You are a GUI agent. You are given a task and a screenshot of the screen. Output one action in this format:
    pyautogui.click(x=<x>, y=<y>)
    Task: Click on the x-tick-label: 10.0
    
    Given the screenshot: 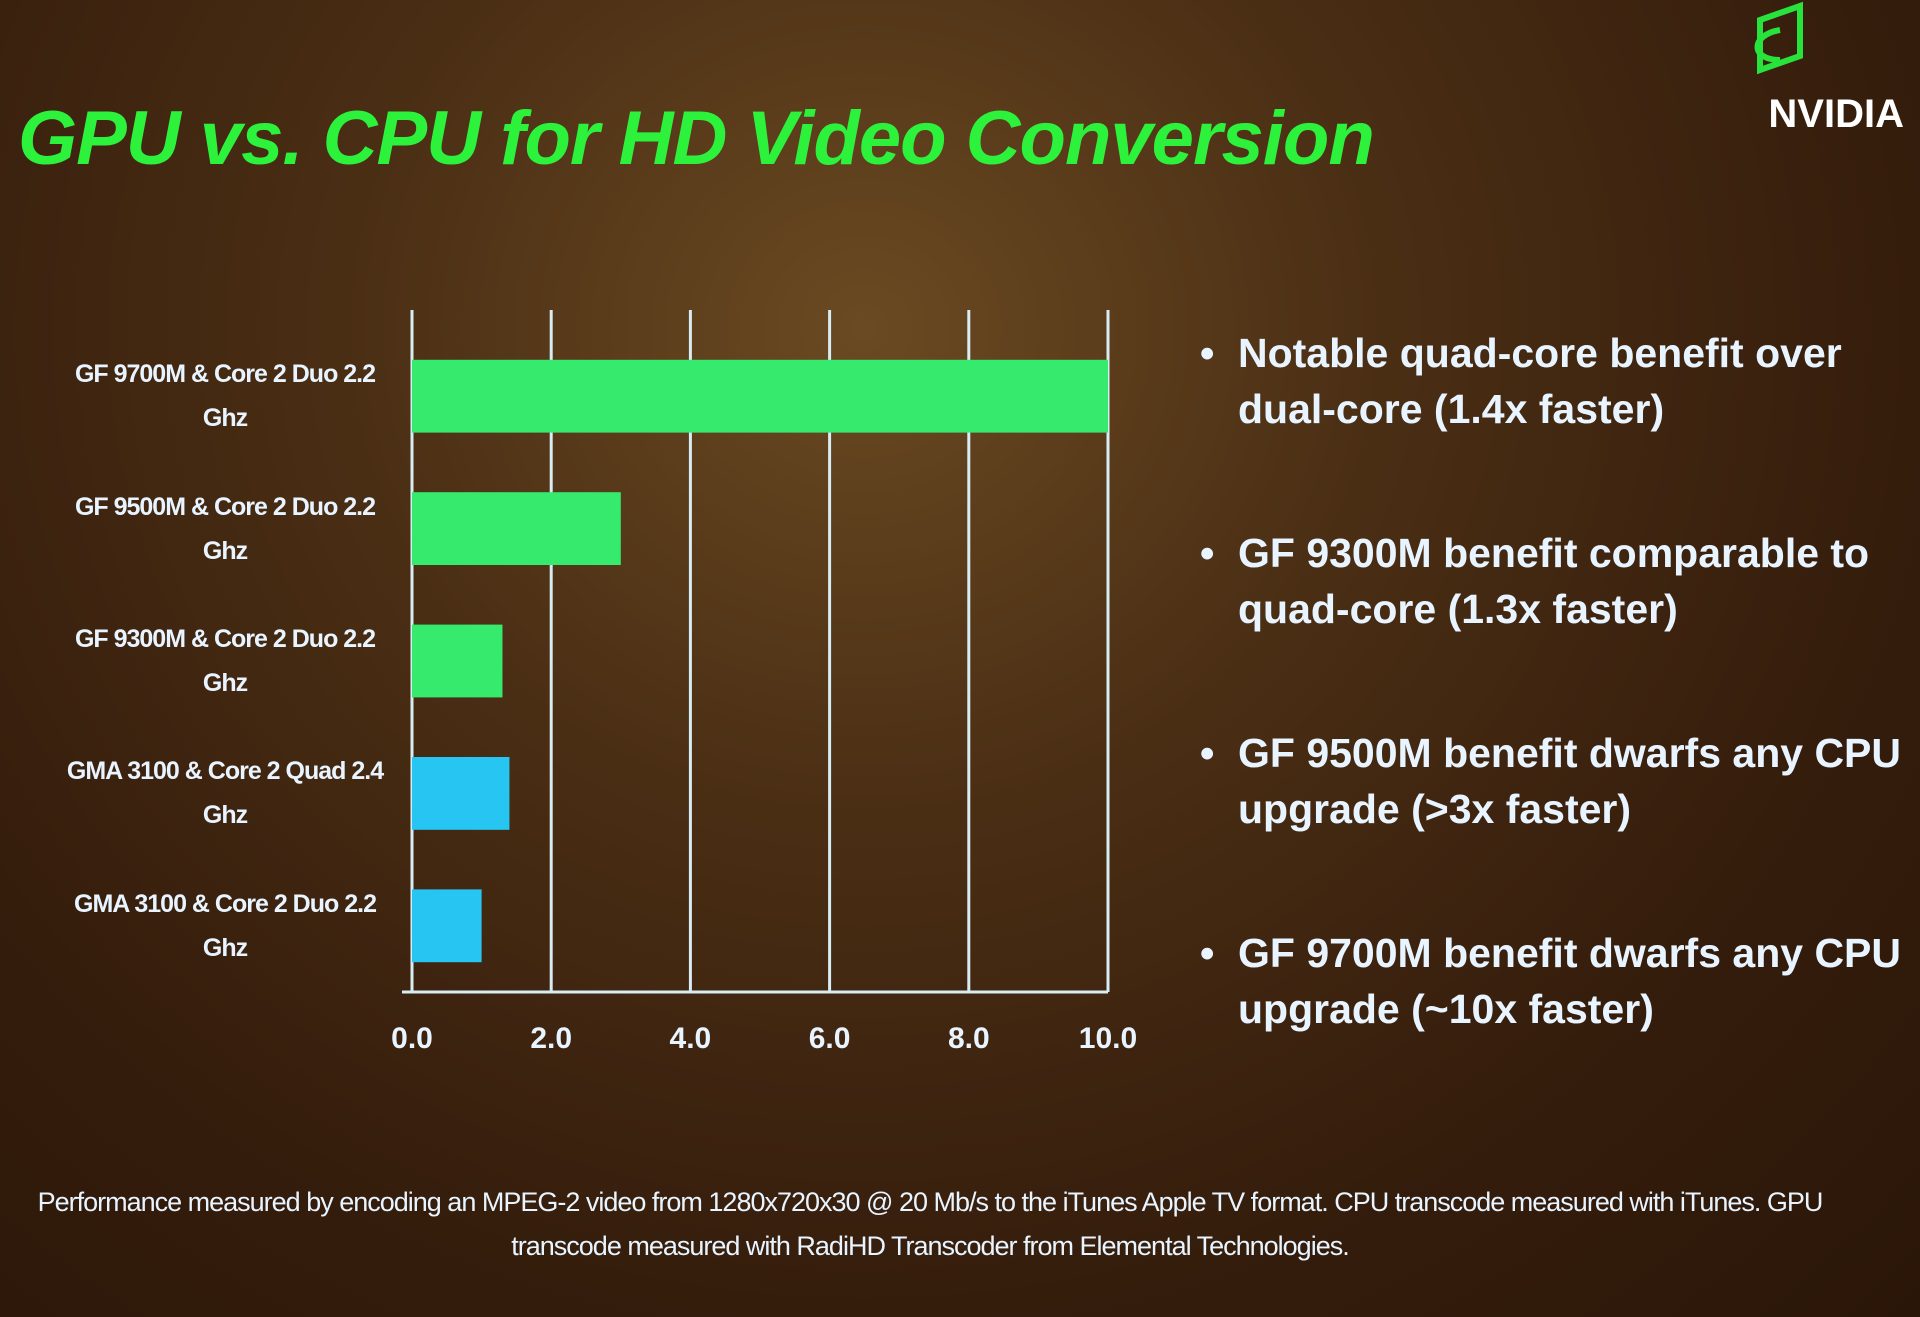 What is the action you would take?
    pyautogui.click(x=1108, y=1038)
    